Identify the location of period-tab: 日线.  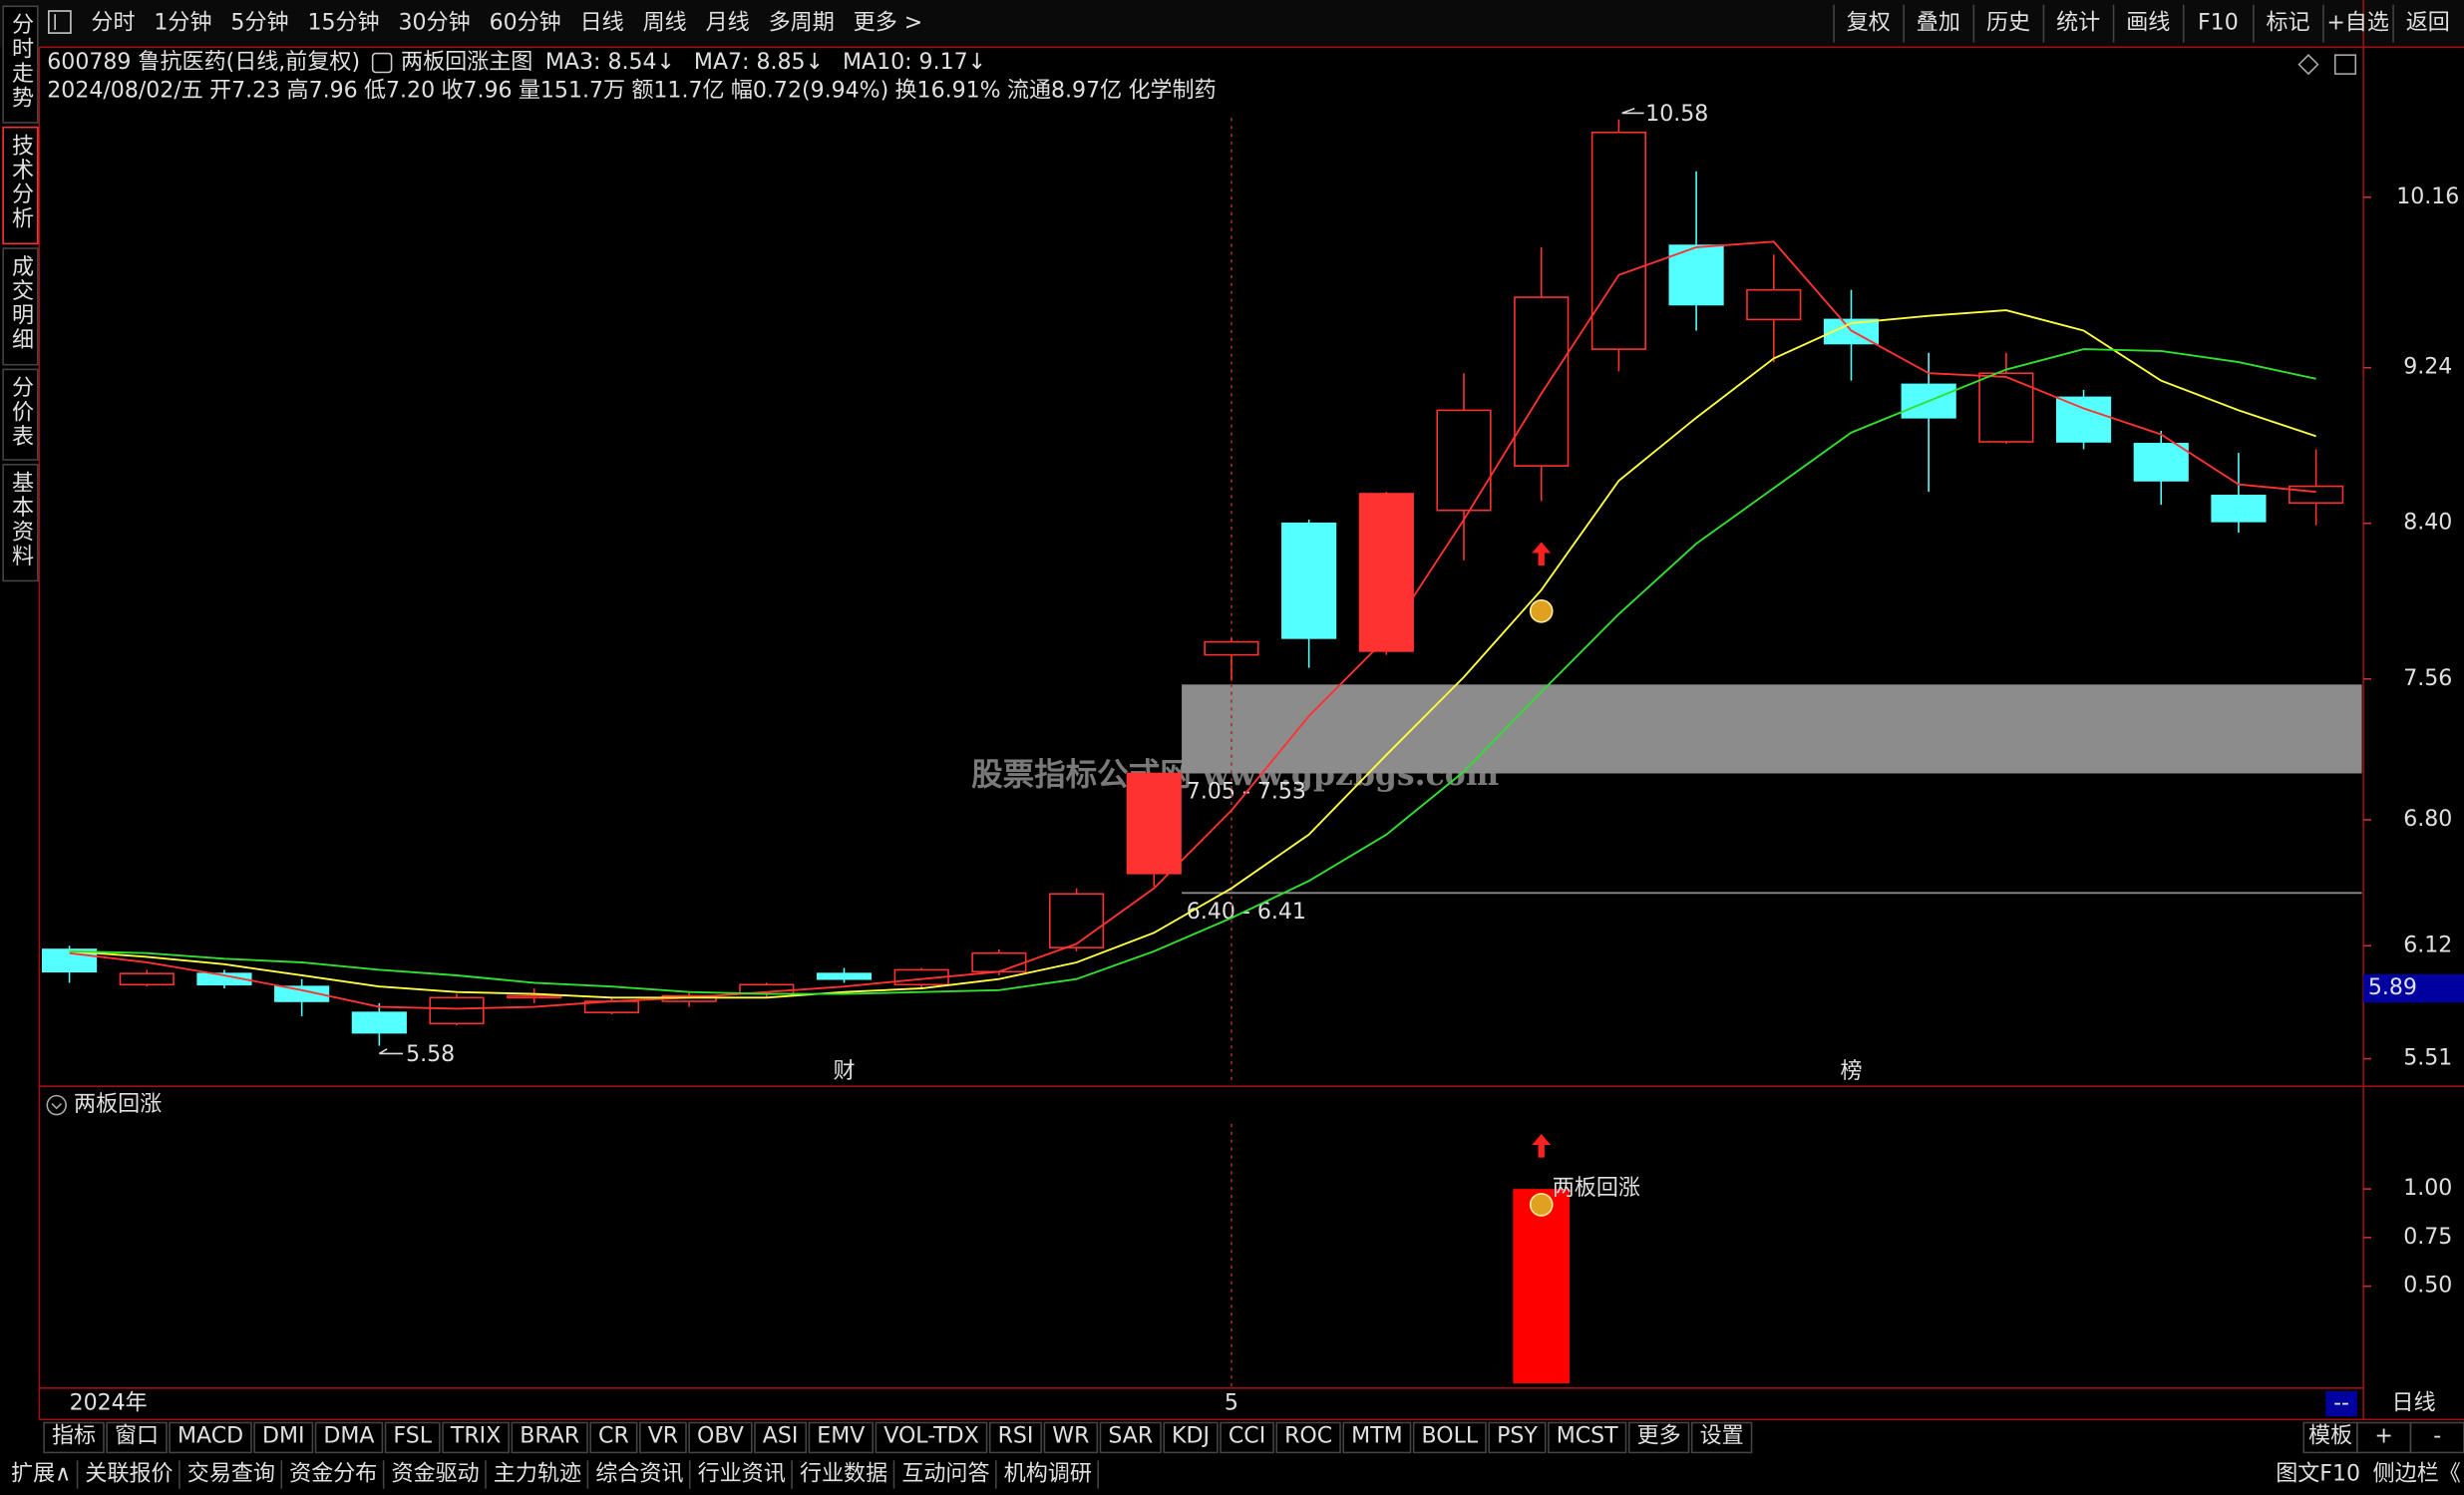
(602, 24).